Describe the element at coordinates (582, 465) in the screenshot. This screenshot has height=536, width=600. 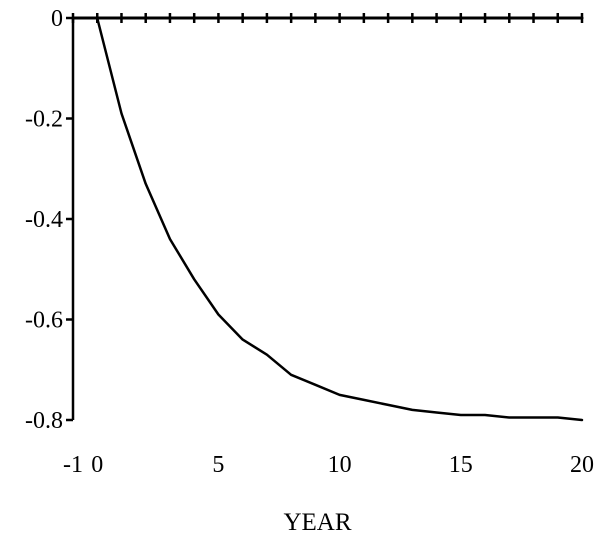
I see `x-tick-label-5: 20` at that location.